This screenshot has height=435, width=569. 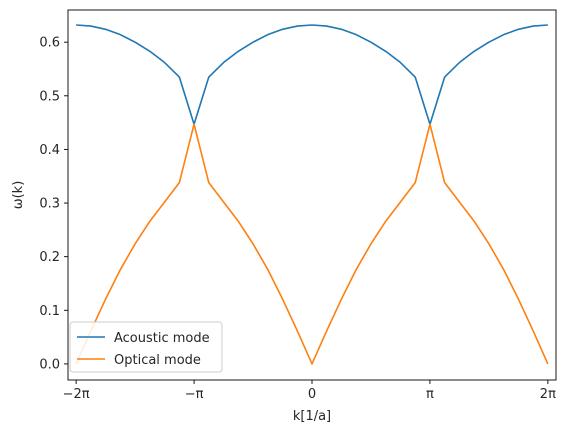 What do you see at coordinates (49, 364) in the screenshot?
I see `y-tick-label: 0.0` at bounding box center [49, 364].